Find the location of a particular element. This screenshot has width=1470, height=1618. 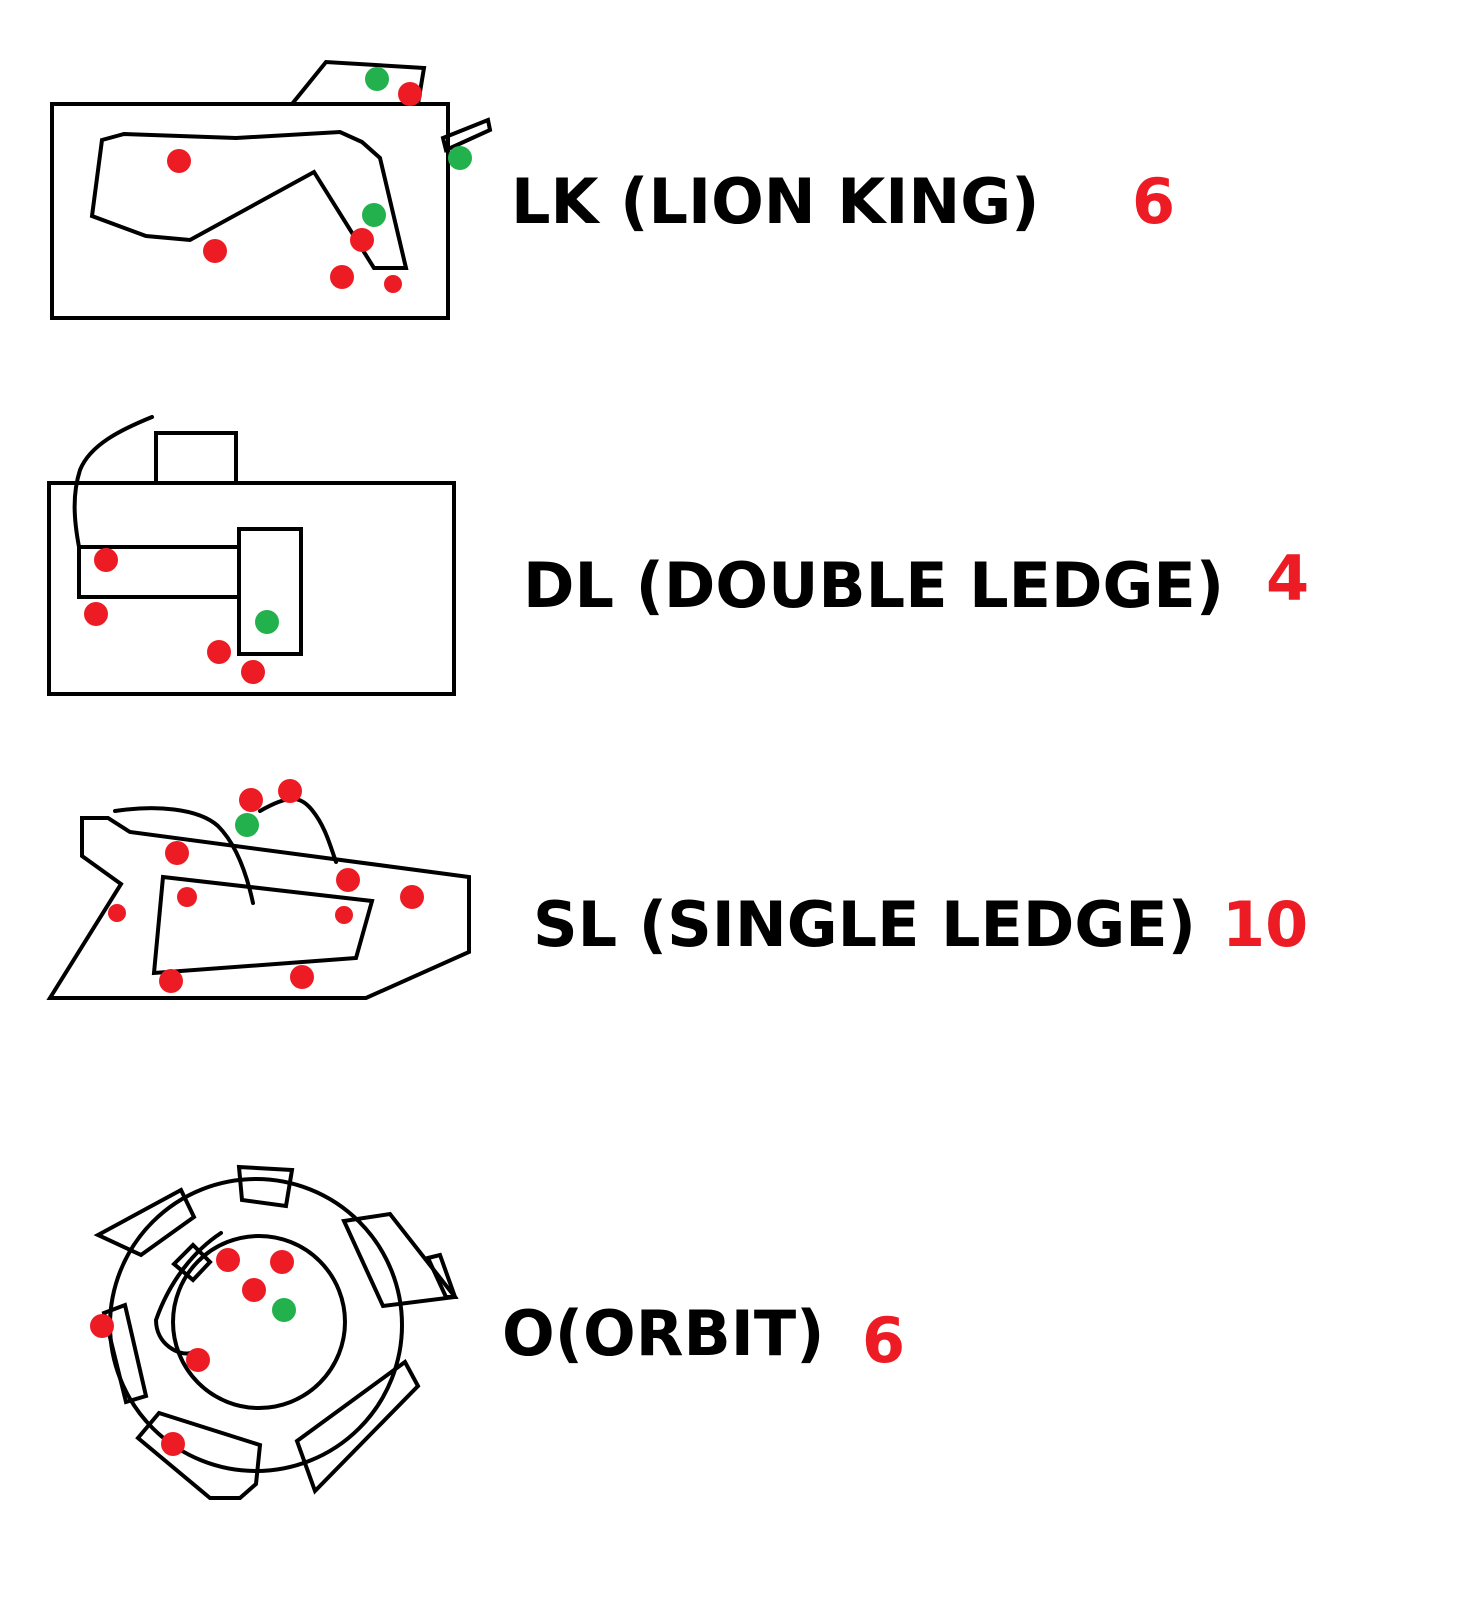

o-right-nub is located at coordinates (441, 1275).